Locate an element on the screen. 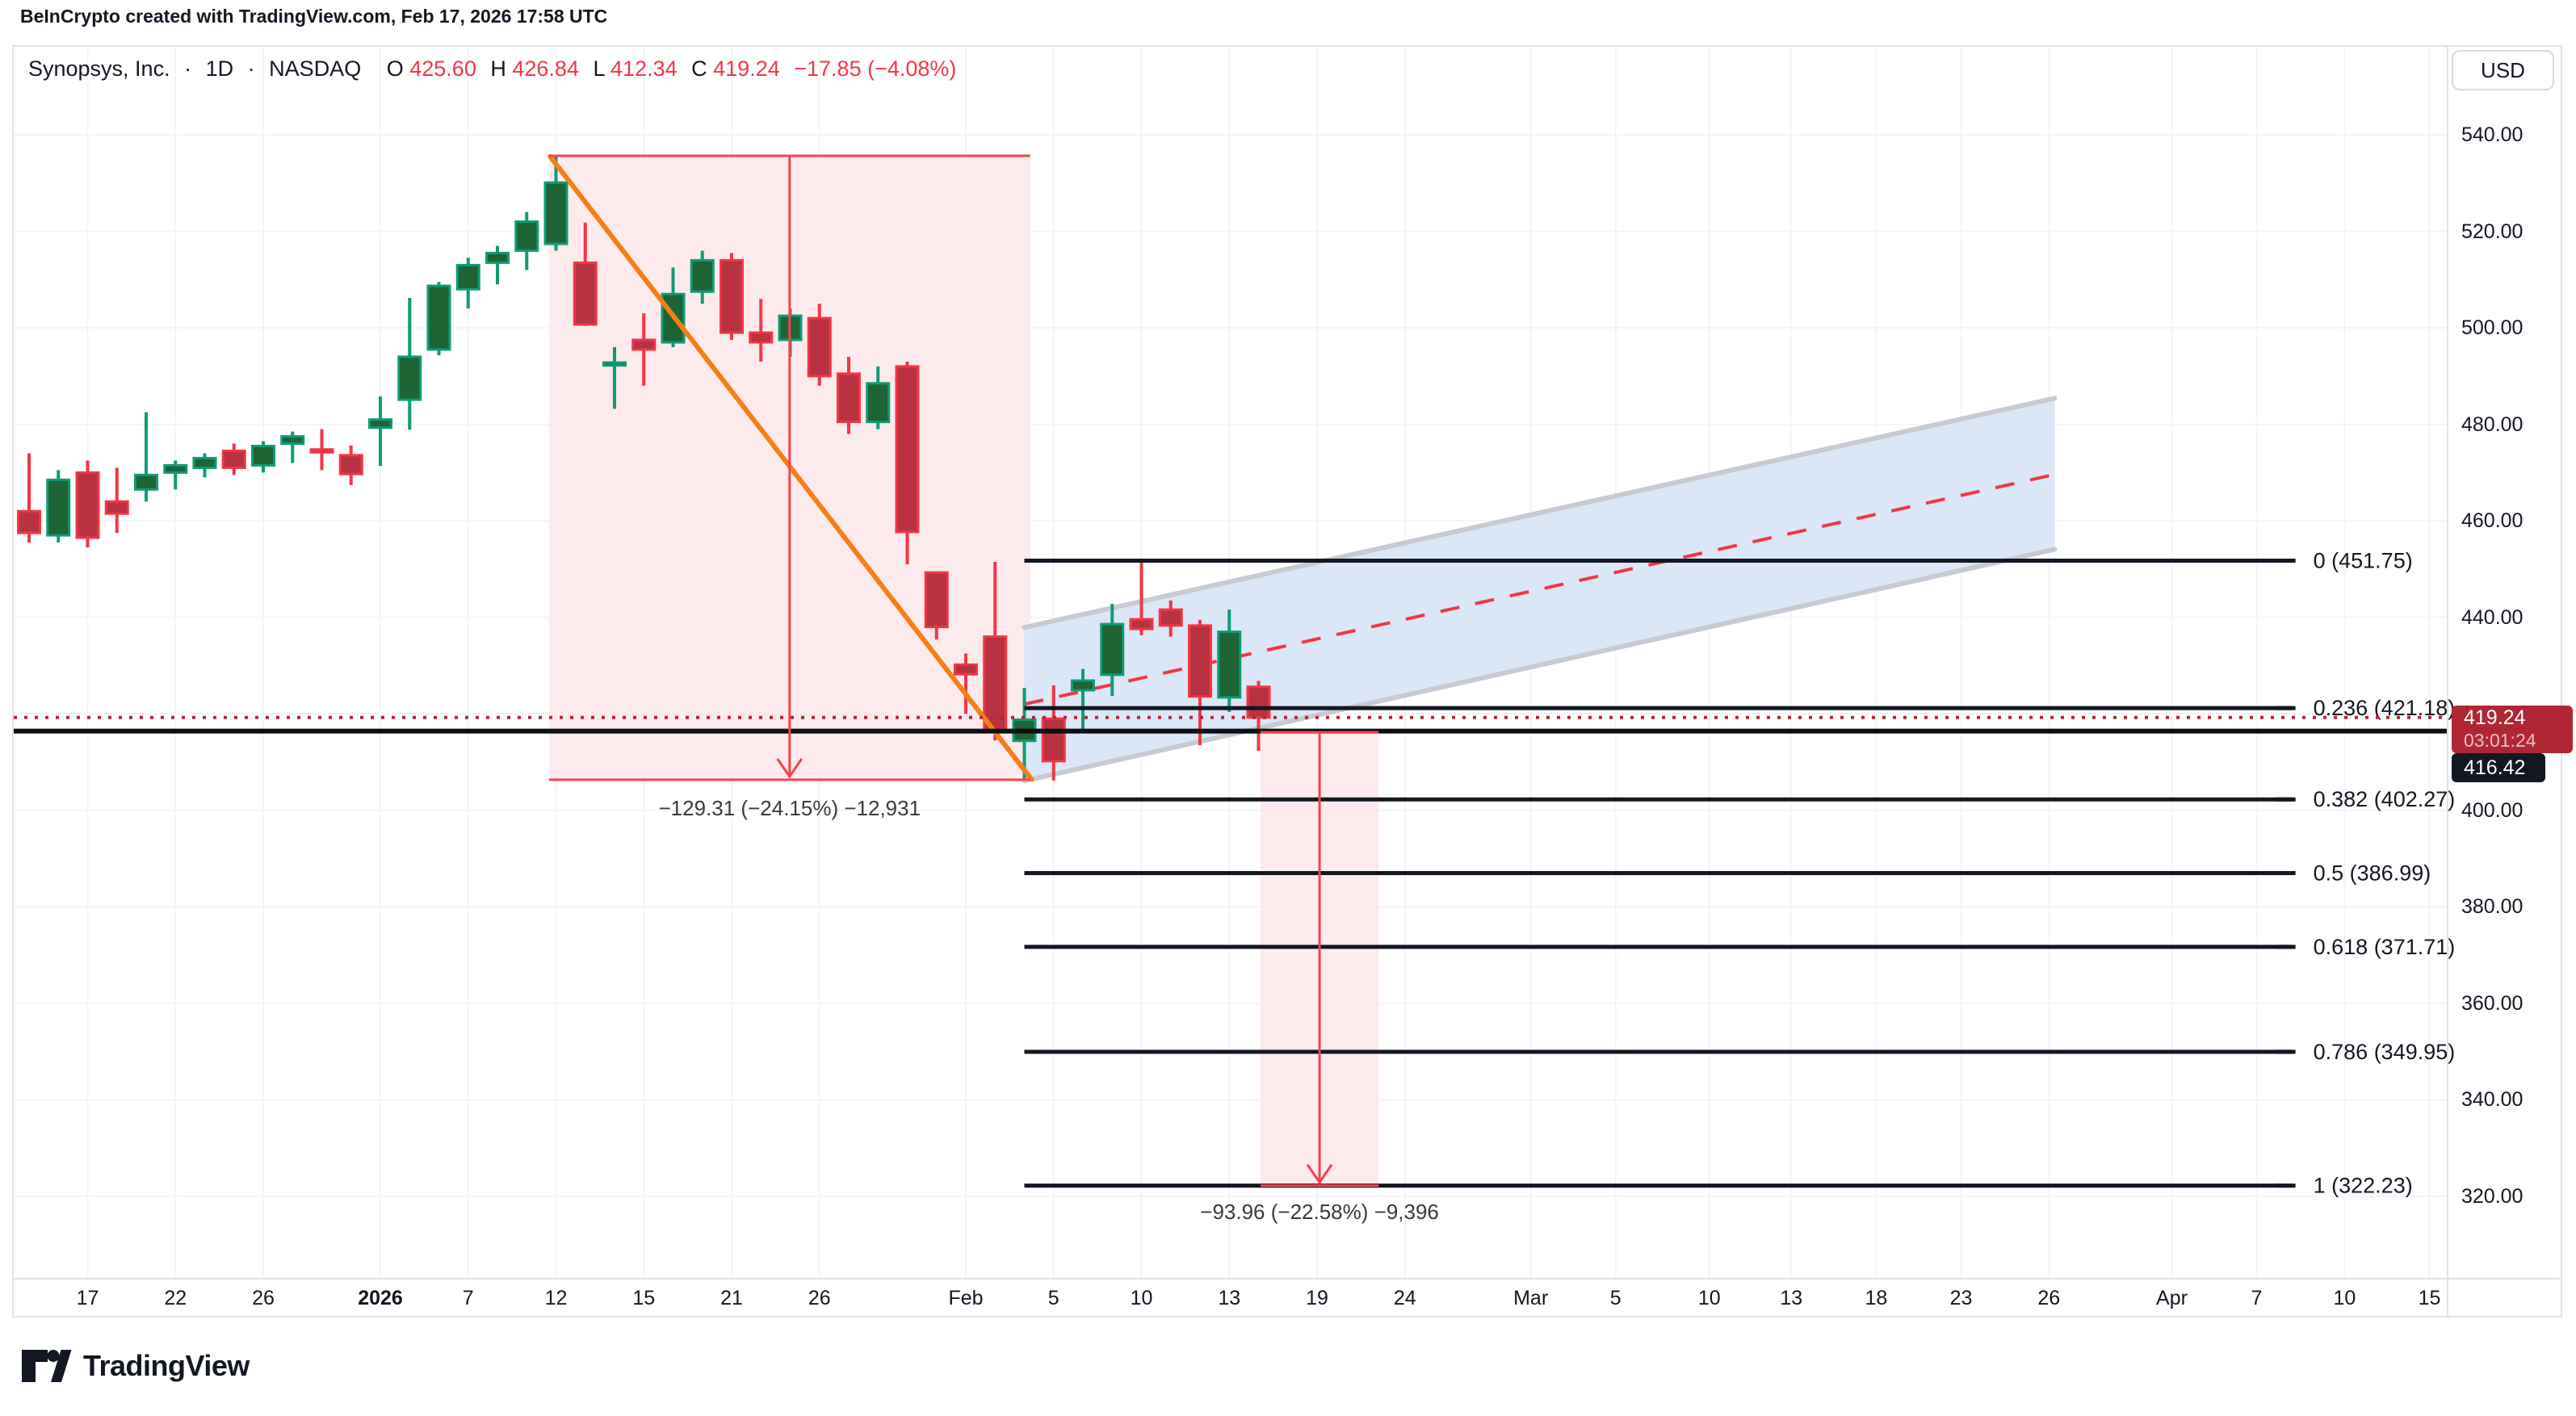  time-axis-label: Mar is located at coordinates (1531, 1298).